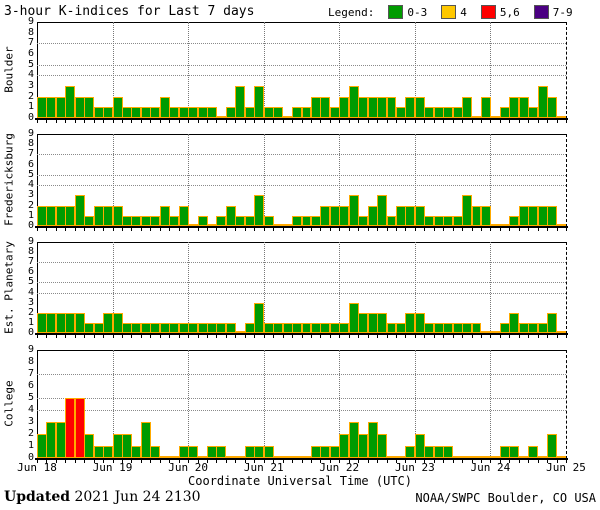 The height and width of the screenshot is (510, 600). Describe the element at coordinates (549, 12) in the screenshot. I see `legend-item-purple: 7-9` at that location.